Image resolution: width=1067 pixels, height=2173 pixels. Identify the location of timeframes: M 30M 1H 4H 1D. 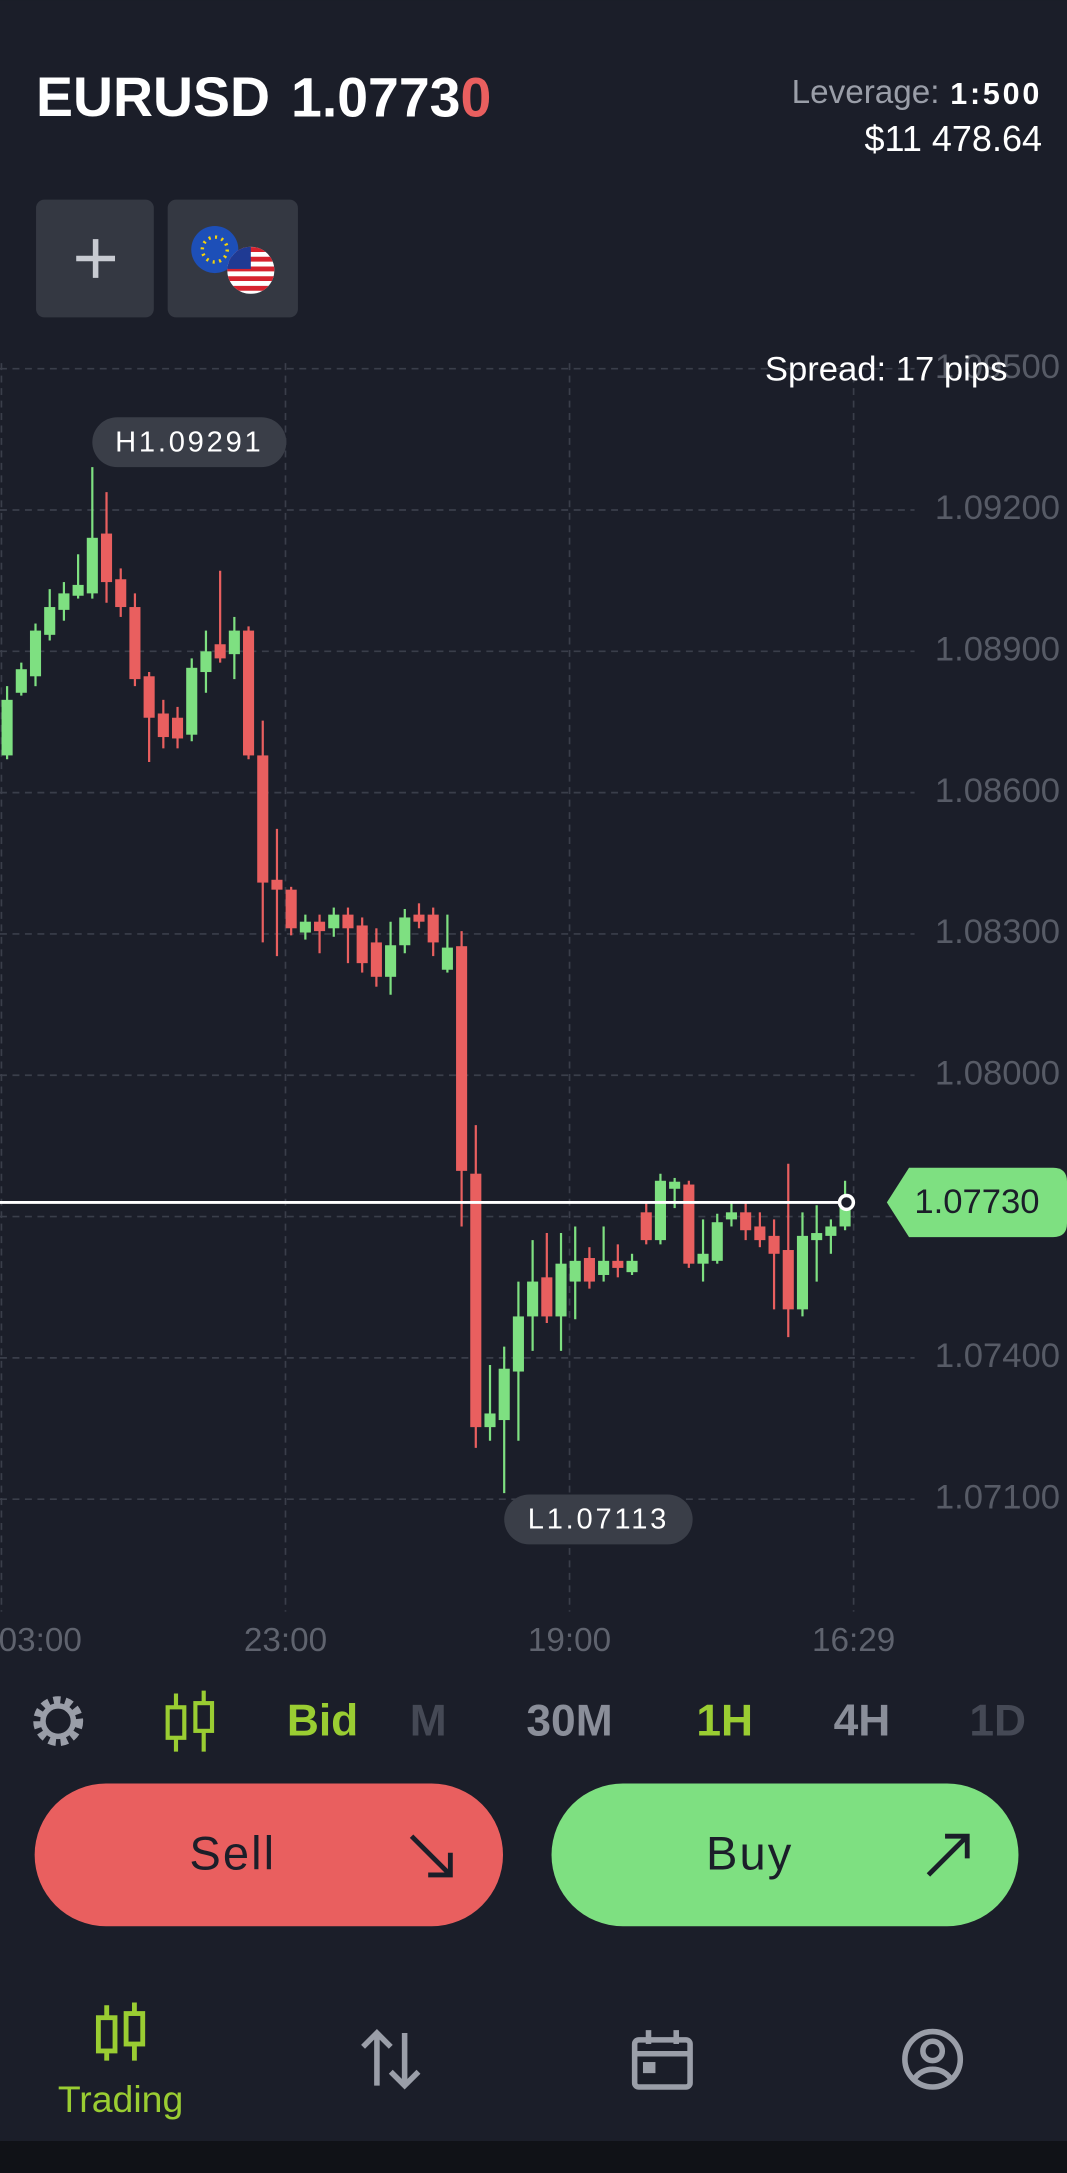
(718, 1721).